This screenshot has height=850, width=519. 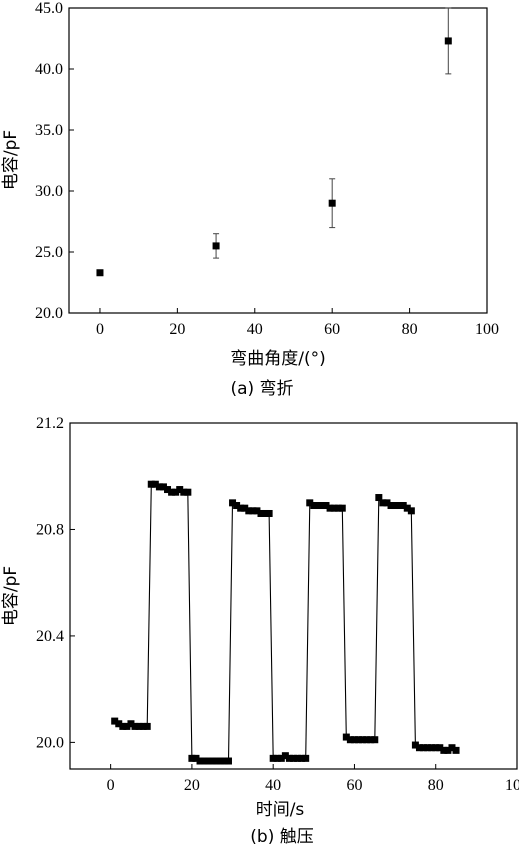 I want to click on y-tick-label: 35.0, so click(x=49, y=130).